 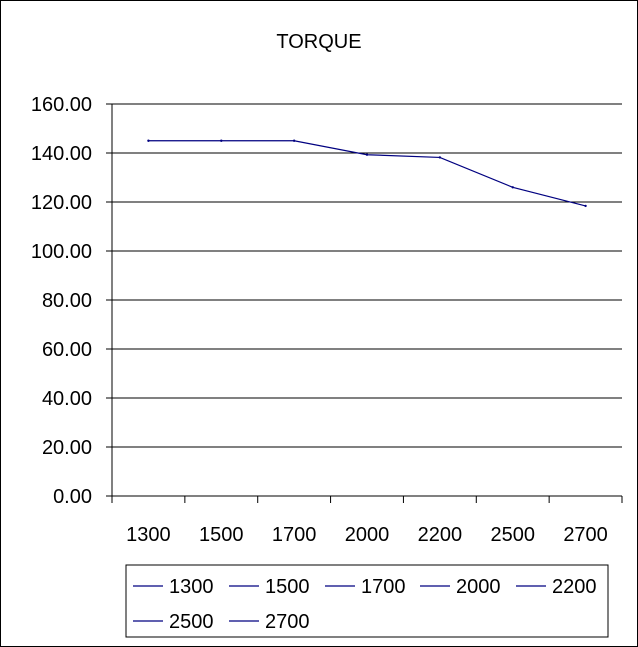 I want to click on x-tick-label: 2500, so click(x=512, y=535).